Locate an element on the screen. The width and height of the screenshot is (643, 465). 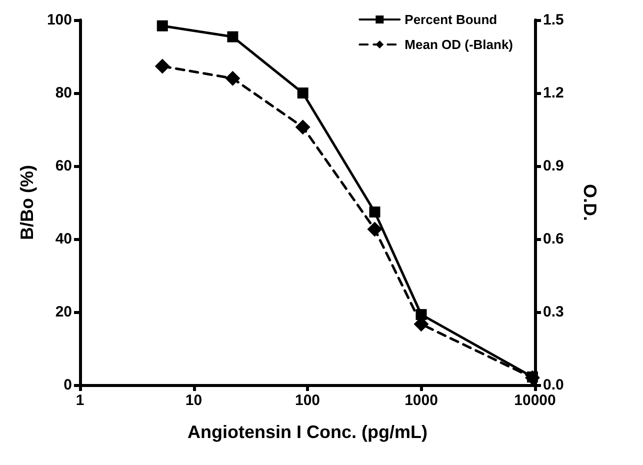
y2-tick-label: 0.3 is located at coordinates (553, 312).